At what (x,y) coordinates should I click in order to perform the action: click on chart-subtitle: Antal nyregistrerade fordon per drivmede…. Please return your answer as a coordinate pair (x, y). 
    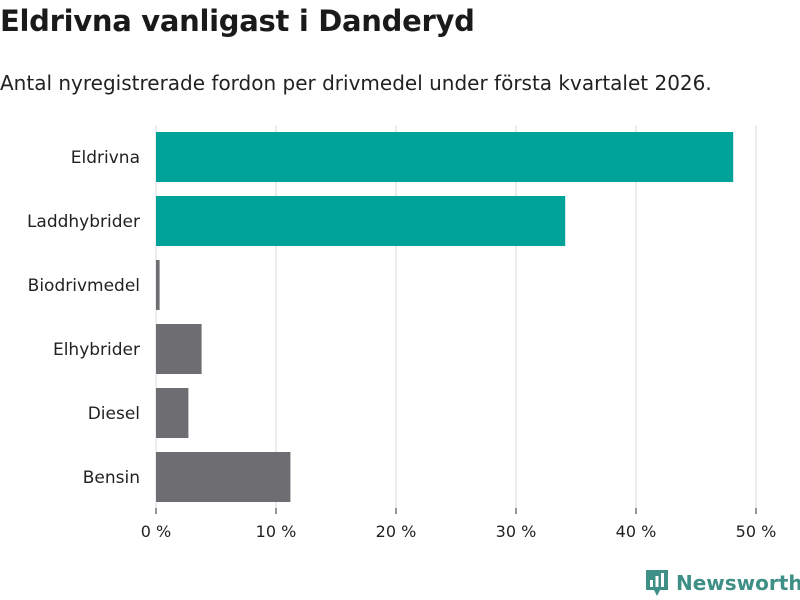
    Looking at the image, I should click on (356, 83).